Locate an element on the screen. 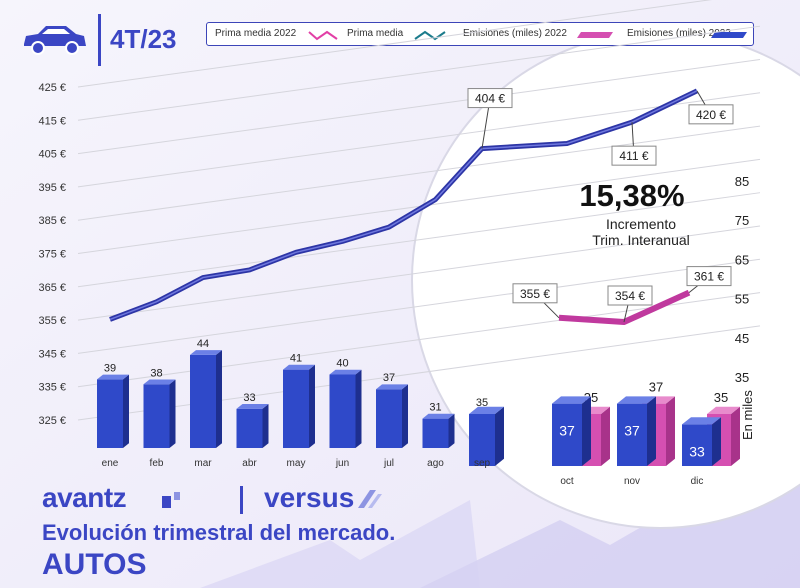  bar-2023-label: 38 is located at coordinates (156, 373).